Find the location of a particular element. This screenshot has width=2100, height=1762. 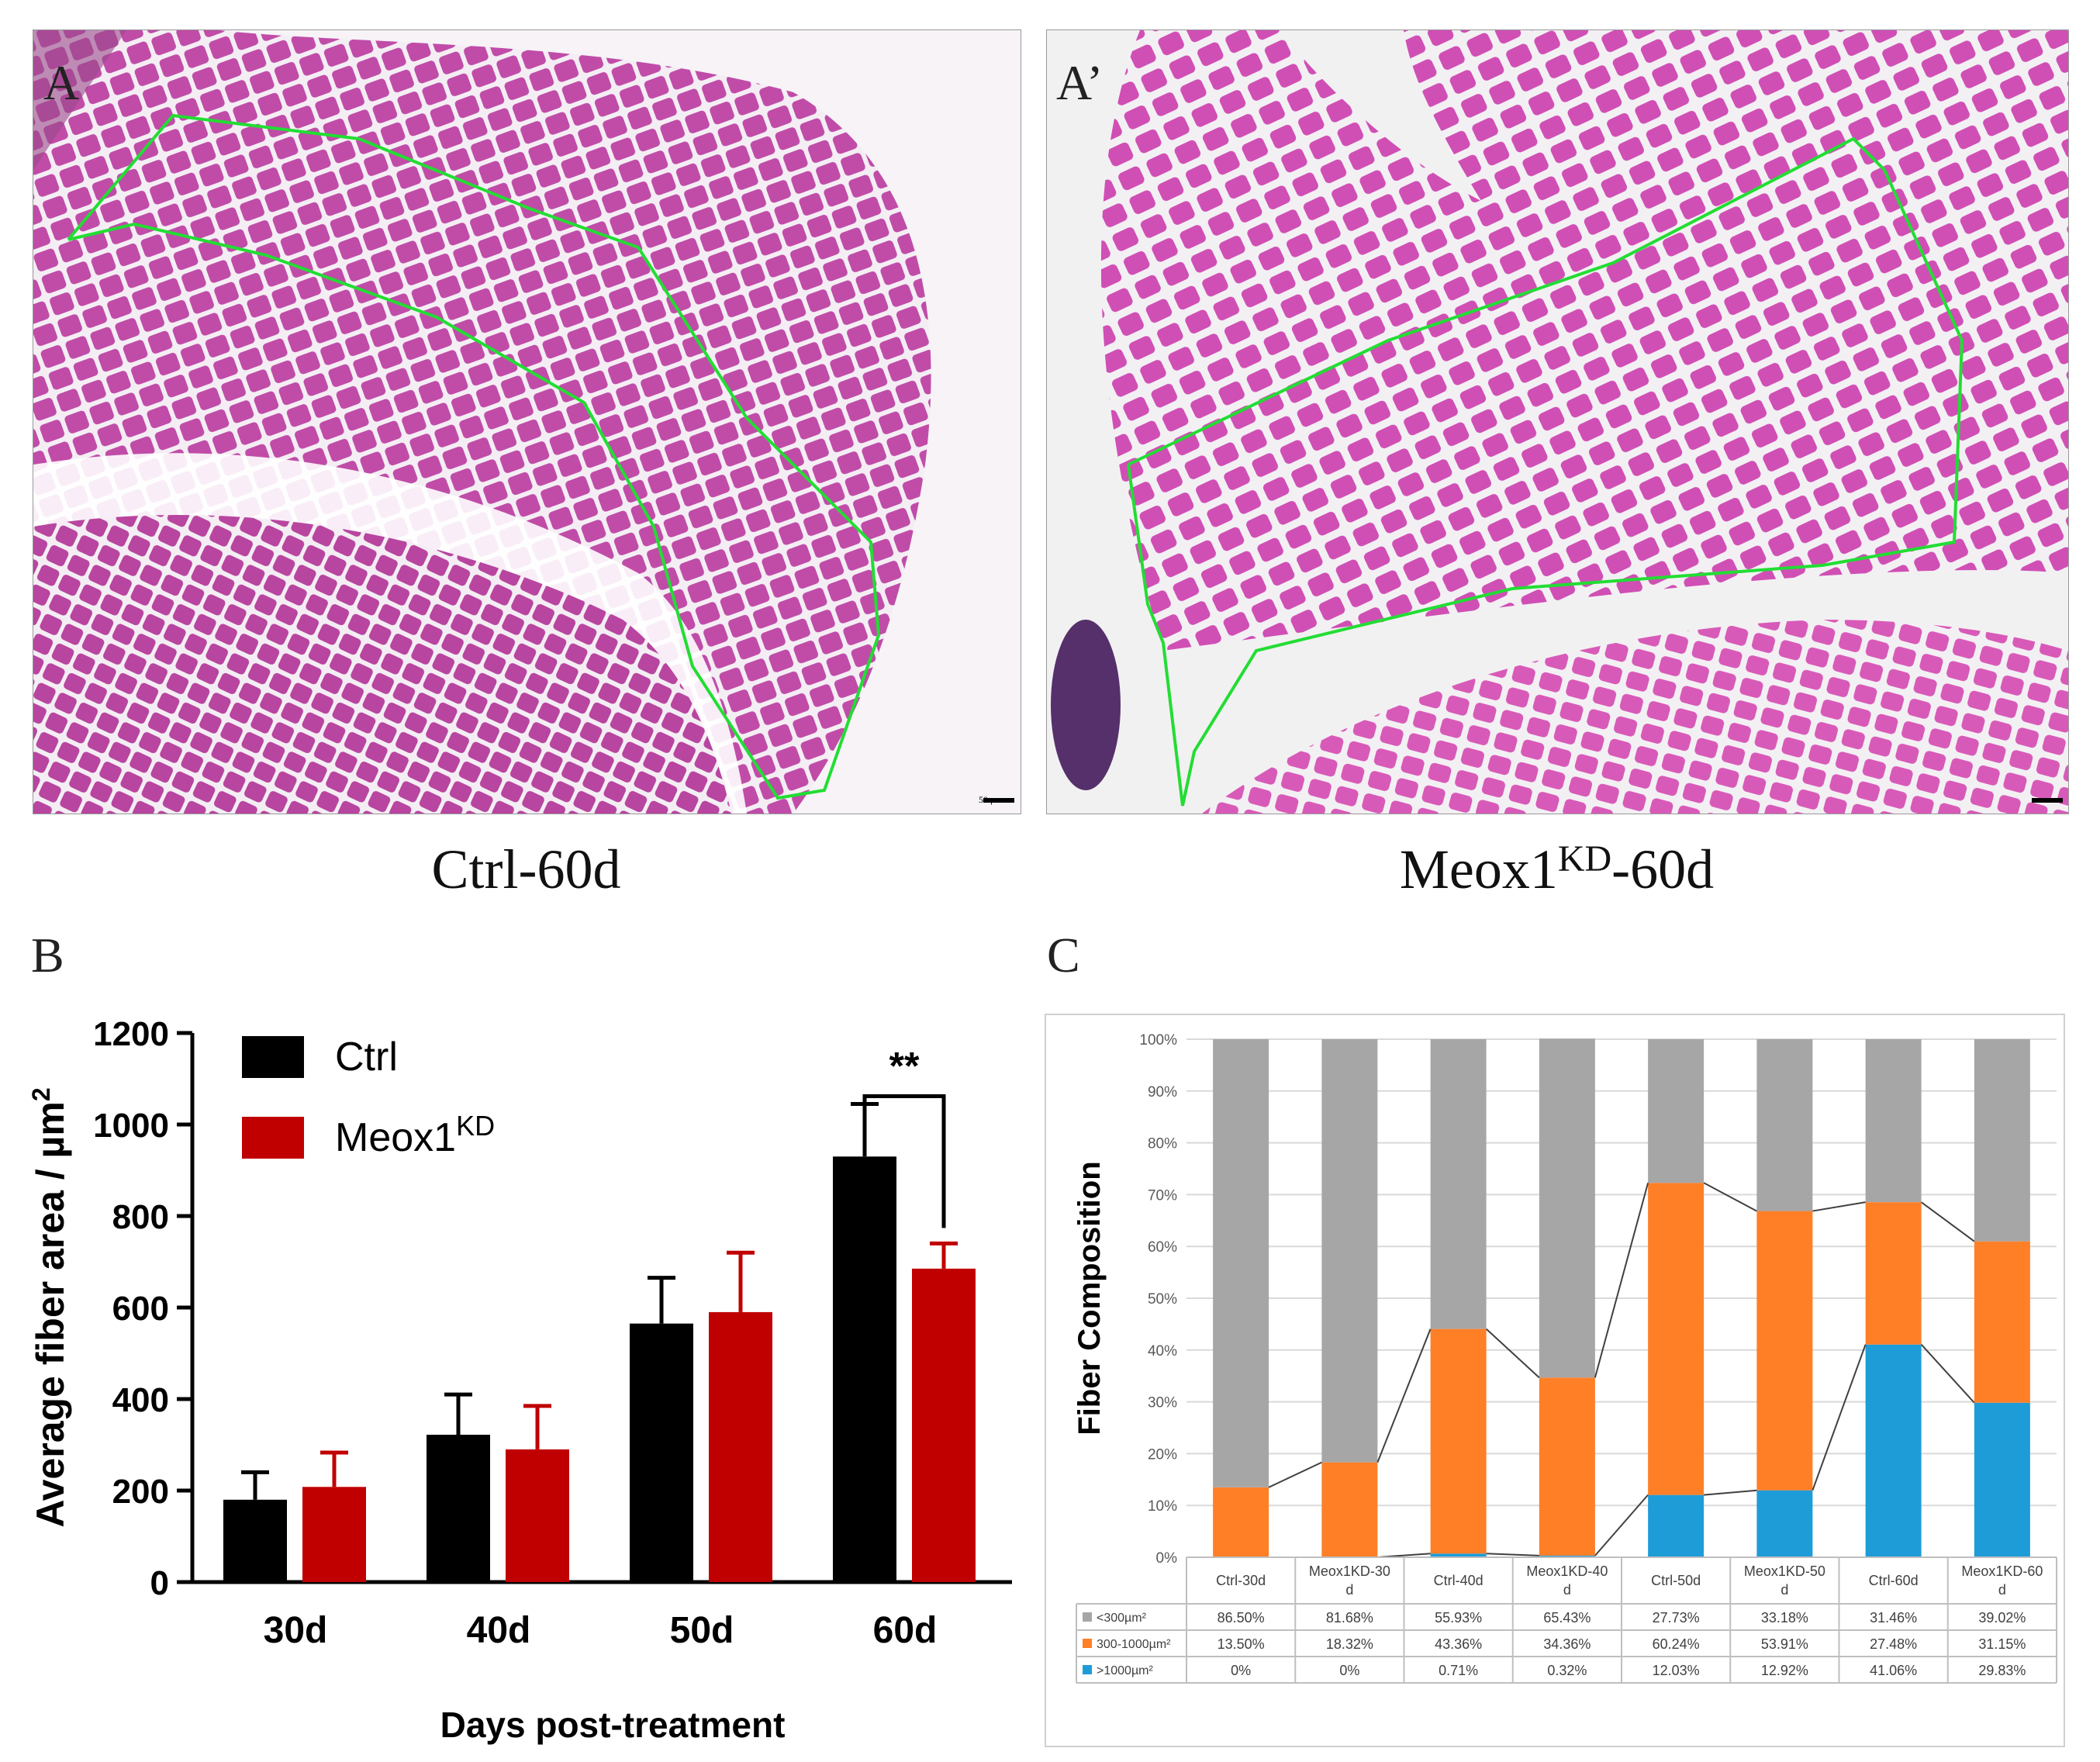

c-table-cell: 18.32% is located at coordinates (1349, 1644).